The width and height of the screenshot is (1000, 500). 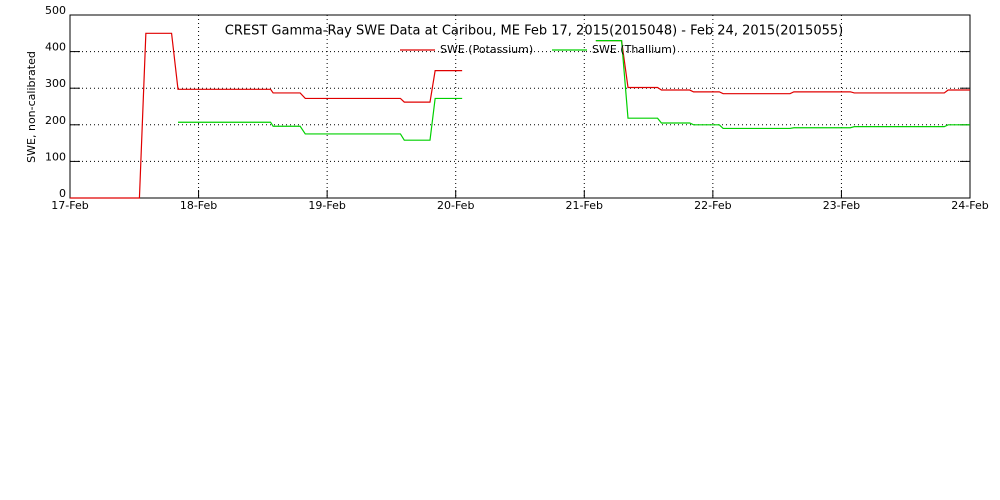 I want to click on y-tick-label: 400, so click(x=55, y=47).